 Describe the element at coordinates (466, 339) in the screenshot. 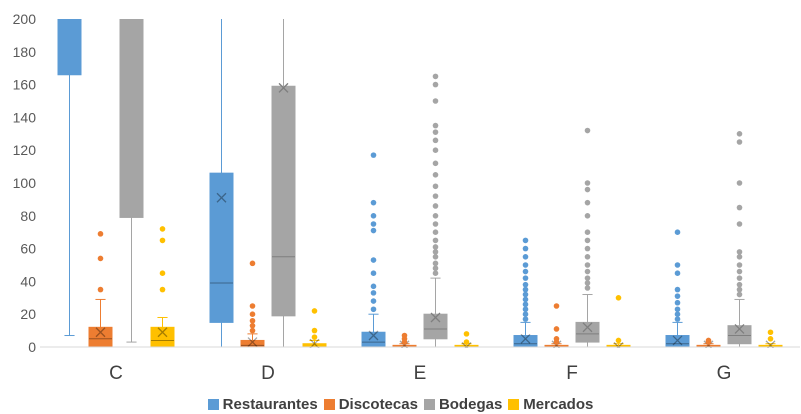

I see `box-mercados-e` at that location.